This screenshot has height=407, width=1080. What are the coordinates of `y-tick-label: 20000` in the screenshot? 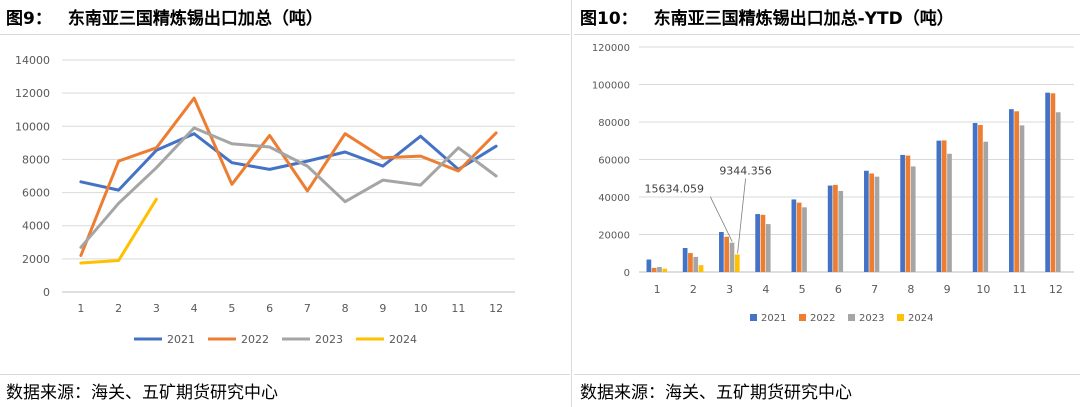 It's located at (614, 236).